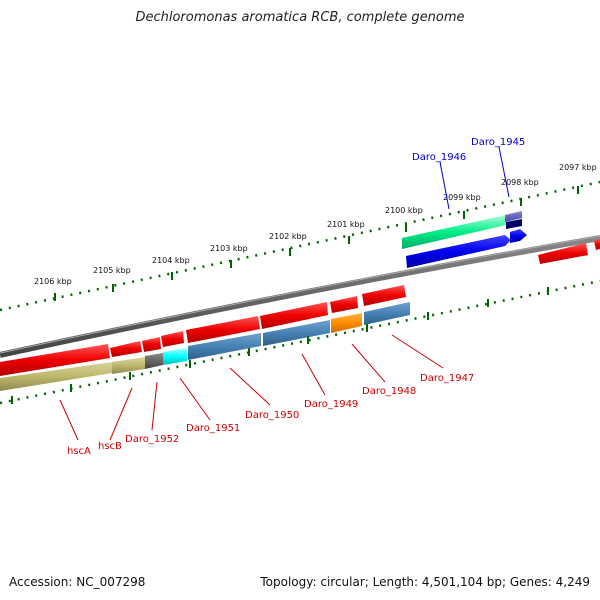  Describe the element at coordinates (498, 142) in the screenshot. I see `gene-label: Daro_1945` at that location.